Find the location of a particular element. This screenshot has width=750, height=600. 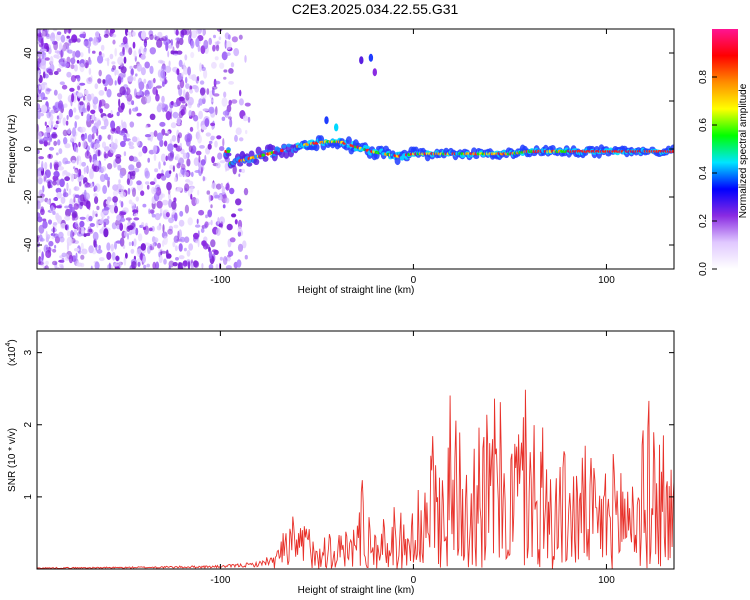

colorbar-tick-label: 0.8 is located at coordinates (703, 77).